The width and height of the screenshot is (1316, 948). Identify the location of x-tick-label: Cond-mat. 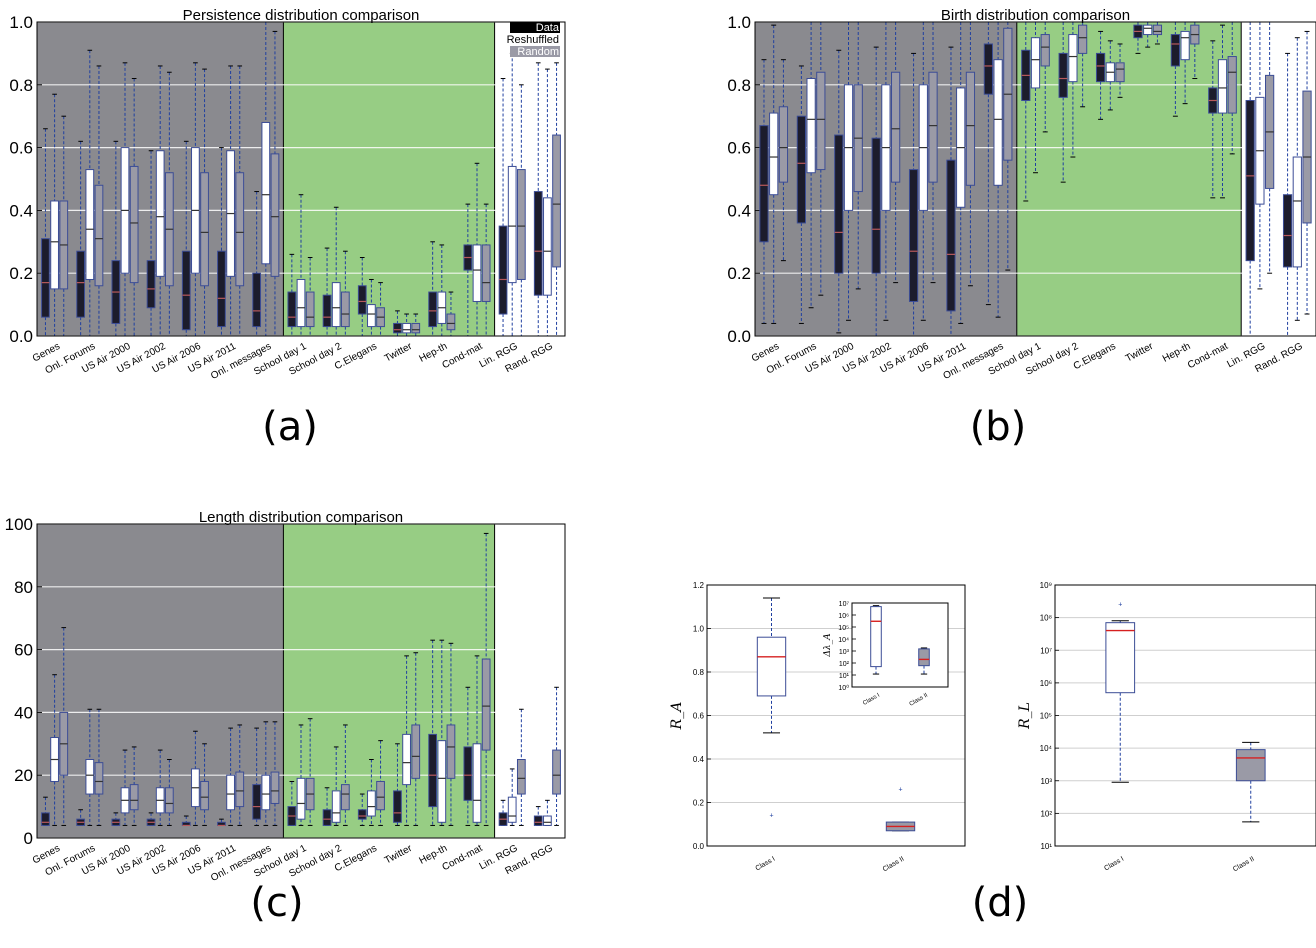
(1208, 356).